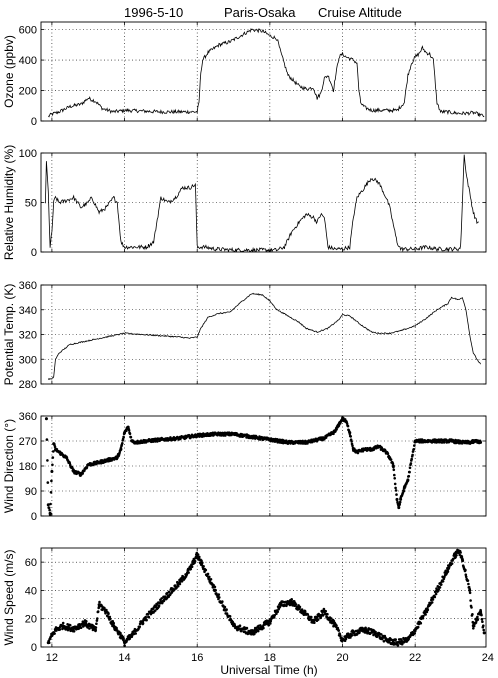 The height and width of the screenshot is (678, 498). What do you see at coordinates (9, 335) in the screenshot?
I see `potential-temp-ylabel: Potential Temp. (K)` at bounding box center [9, 335].